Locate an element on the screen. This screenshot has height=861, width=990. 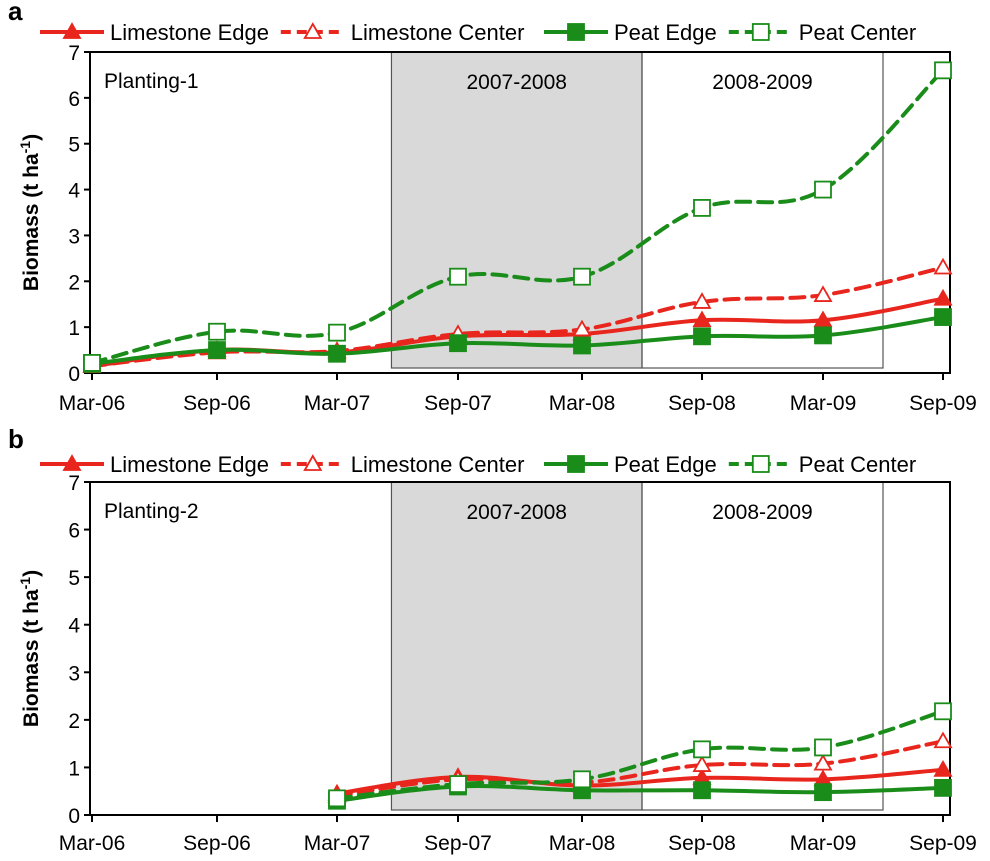
x-tick-label: Sep-08 is located at coordinates (702, 403).